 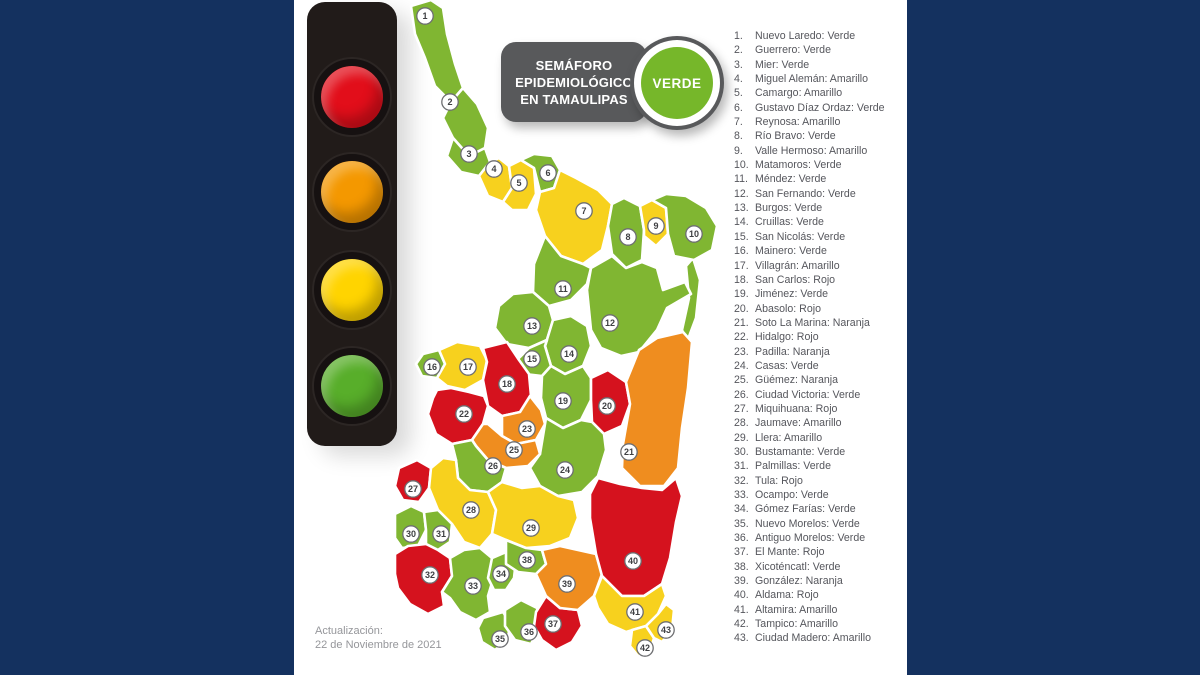 I want to click on municipality-number: 6, so click(x=547, y=173).